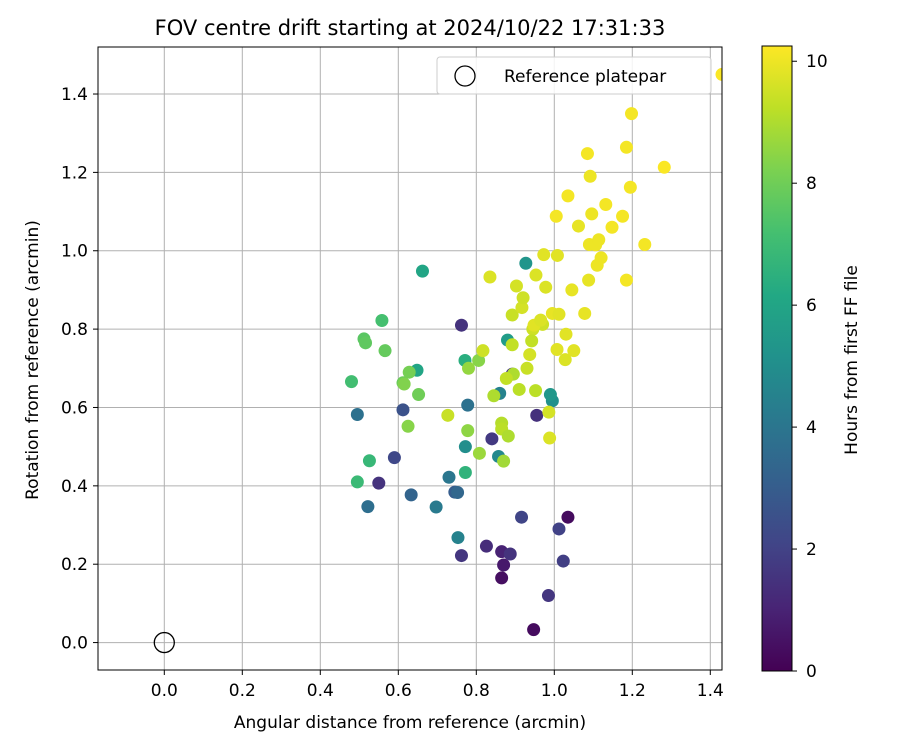 The height and width of the screenshot is (750, 900). Describe the element at coordinates (79, 369) in the screenshot. I see `y-axis-ticks: 0.0 0.2 0.4 0.6 0.8 1.0 1.2 1.4` at that location.